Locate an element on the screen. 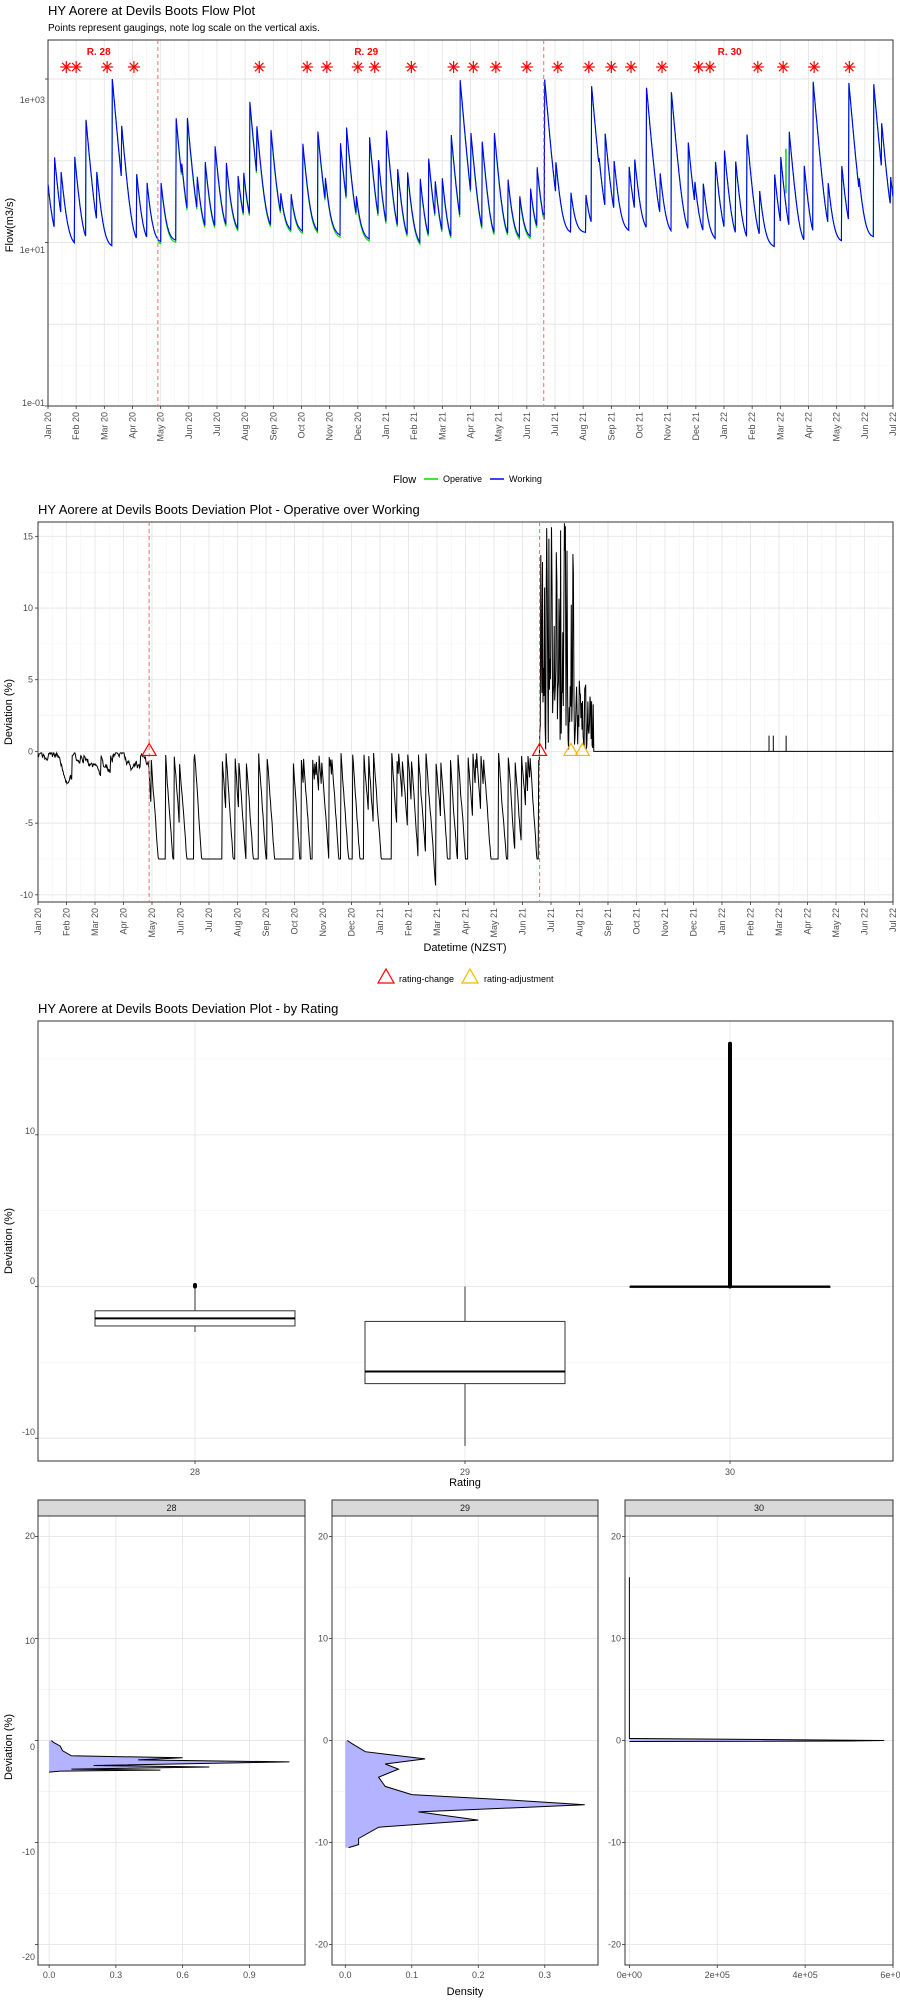 This screenshot has width=900, height=2000. box-x-axis-title: Rating is located at coordinates (465, 1483).